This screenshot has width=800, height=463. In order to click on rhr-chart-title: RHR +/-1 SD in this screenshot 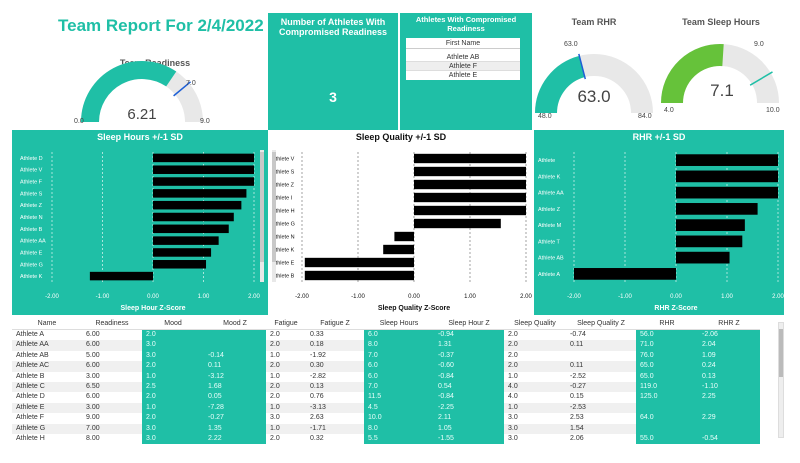, I will do `click(659, 137)`.